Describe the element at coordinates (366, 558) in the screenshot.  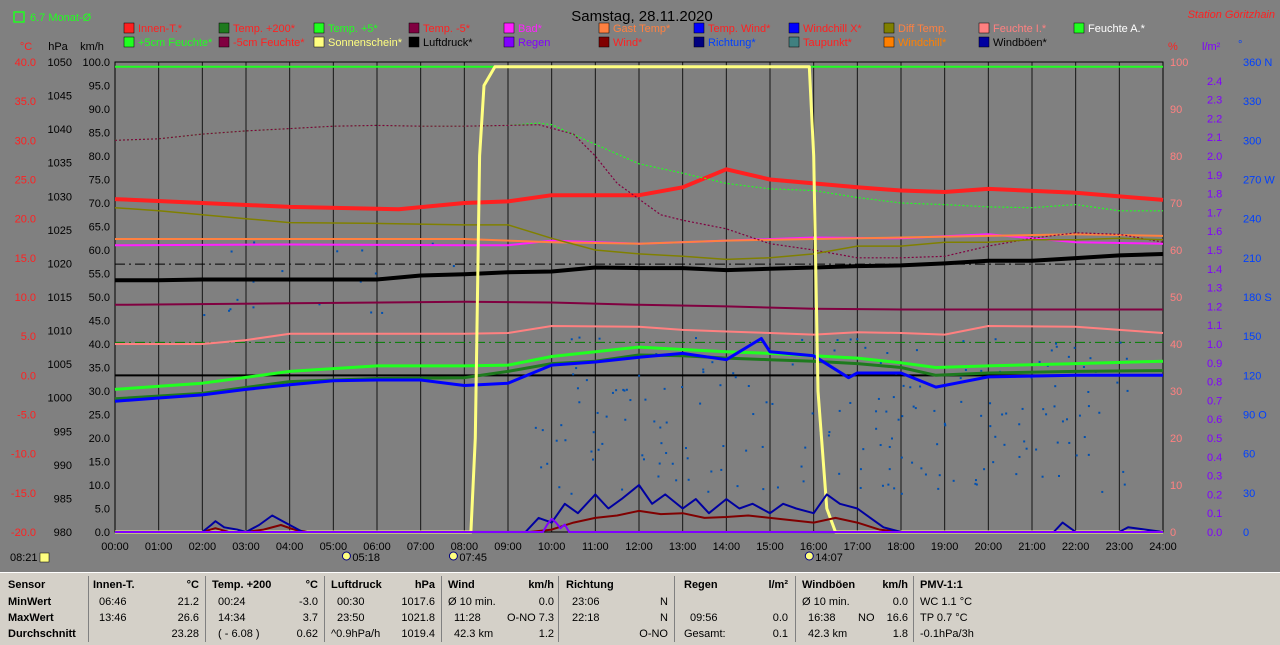
I see `sun-marker-time: 05:18` at that location.